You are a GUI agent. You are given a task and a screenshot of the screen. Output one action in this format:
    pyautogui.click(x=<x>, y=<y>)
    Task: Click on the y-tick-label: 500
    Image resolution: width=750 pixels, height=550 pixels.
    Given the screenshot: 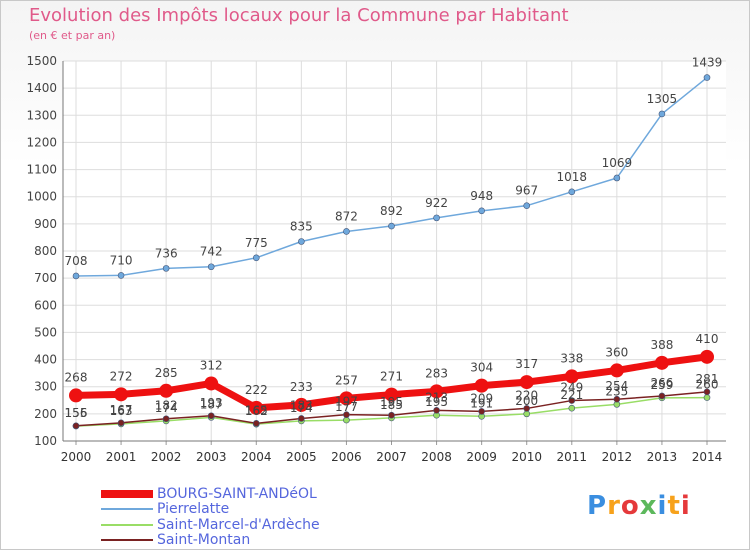 What is the action you would take?
    pyautogui.click(x=45, y=332)
    